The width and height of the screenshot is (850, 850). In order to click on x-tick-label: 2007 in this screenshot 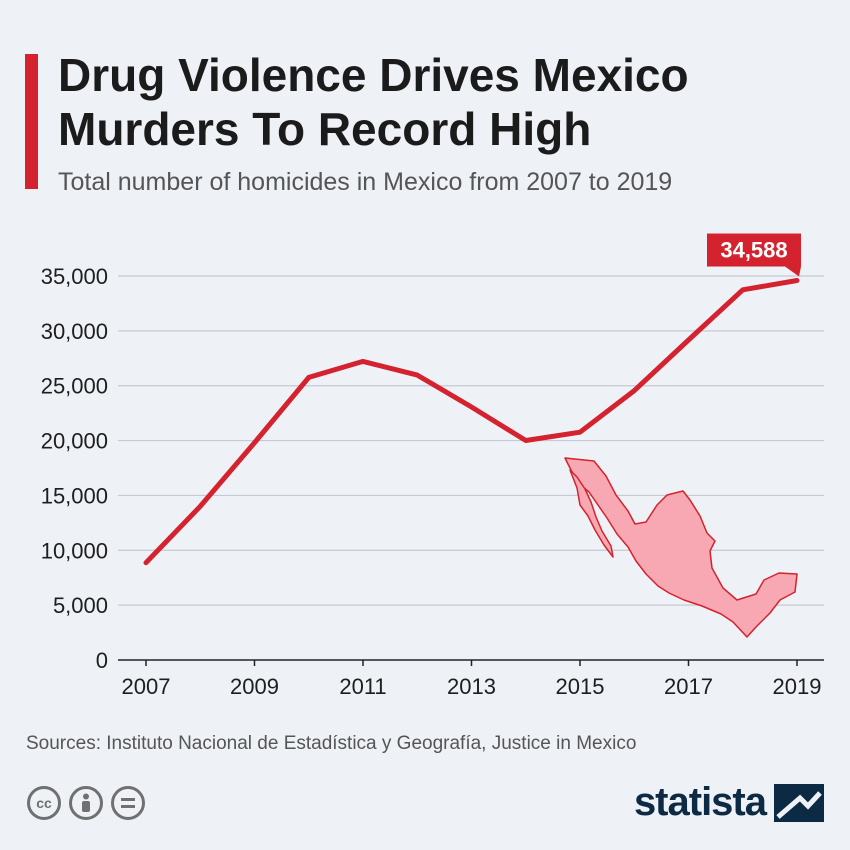, I will do `click(146, 686)`.